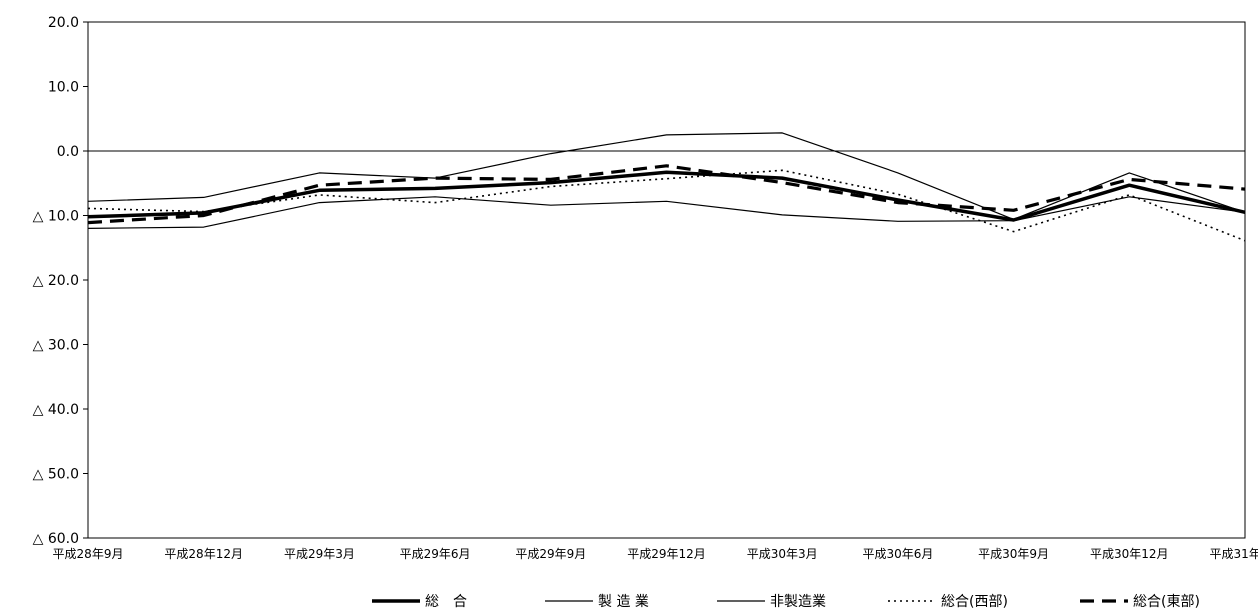 This screenshot has height=610, width=1258. Describe the element at coordinates (1129, 554) in the screenshot. I see `x-tick-label: 平成30年12月` at that location.